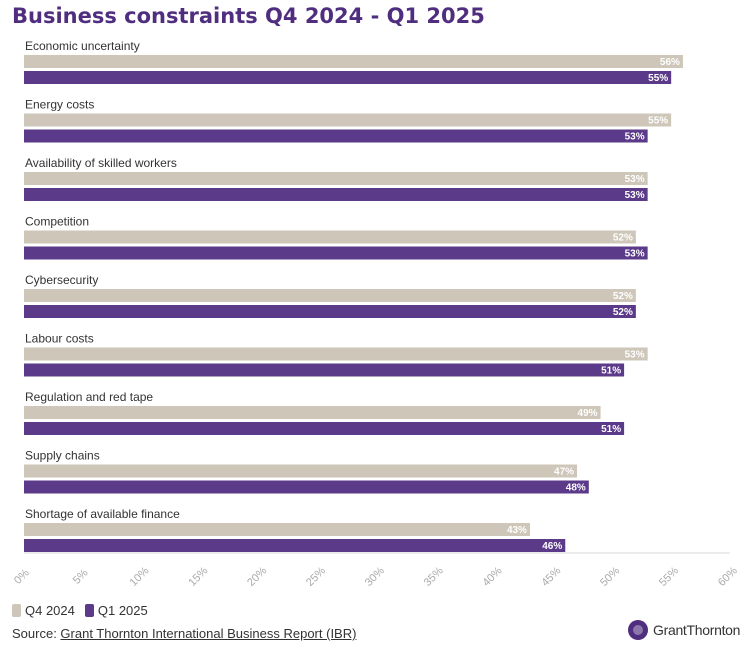 Image resolution: width=746 pixels, height=654 pixels. What do you see at coordinates (669, 577) in the screenshot?
I see `x-tick-label-11: 55%` at bounding box center [669, 577].